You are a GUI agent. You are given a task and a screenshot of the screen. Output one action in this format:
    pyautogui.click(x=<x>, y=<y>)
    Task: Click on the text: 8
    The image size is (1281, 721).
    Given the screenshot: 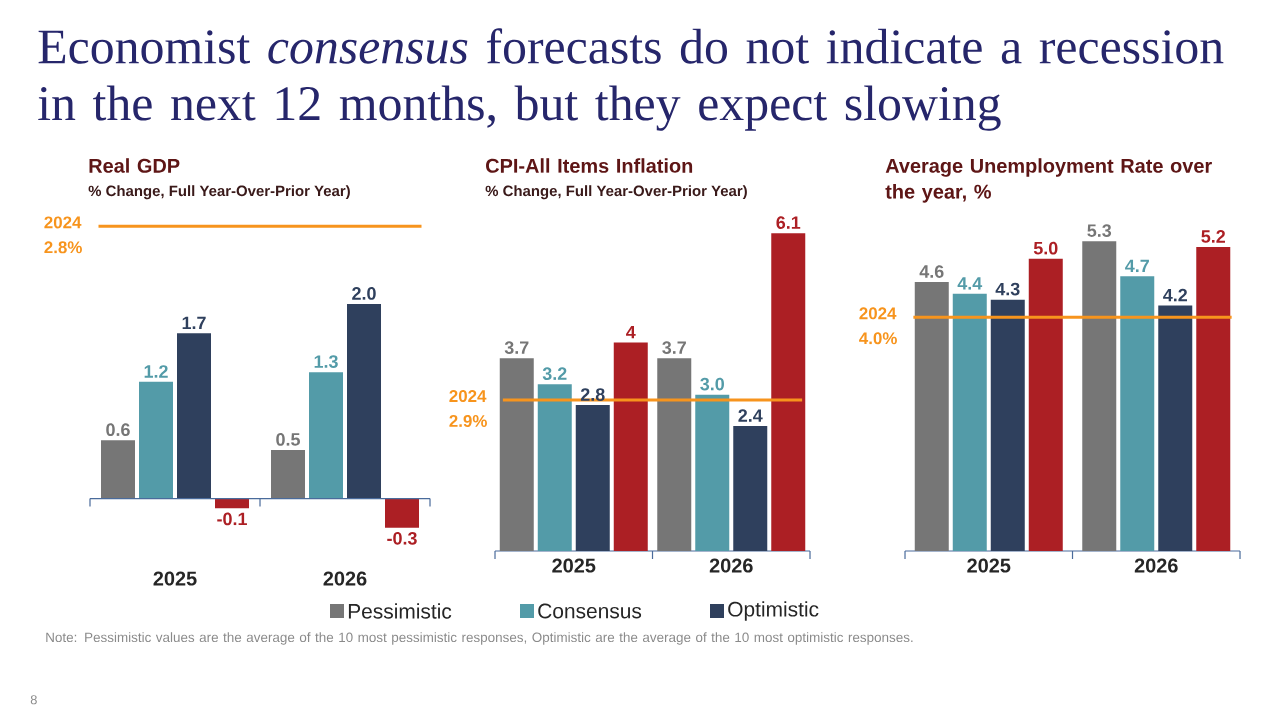 What is the action you would take?
    pyautogui.click(x=33, y=700)
    